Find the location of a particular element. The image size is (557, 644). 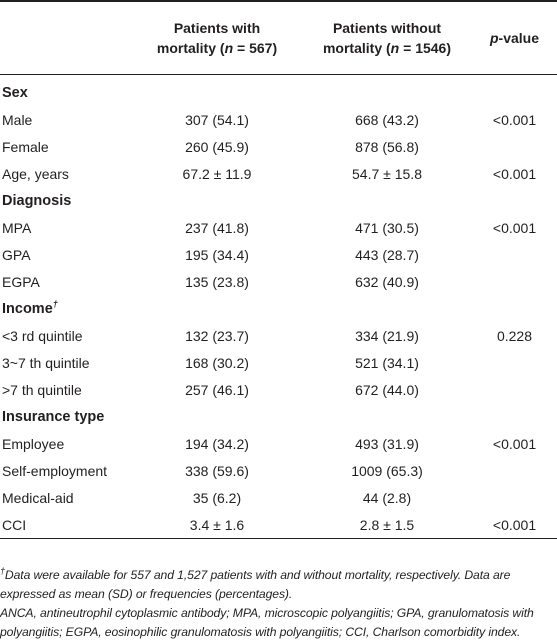

cell-without-mortality: 44 (2.8) is located at coordinates (387, 497).